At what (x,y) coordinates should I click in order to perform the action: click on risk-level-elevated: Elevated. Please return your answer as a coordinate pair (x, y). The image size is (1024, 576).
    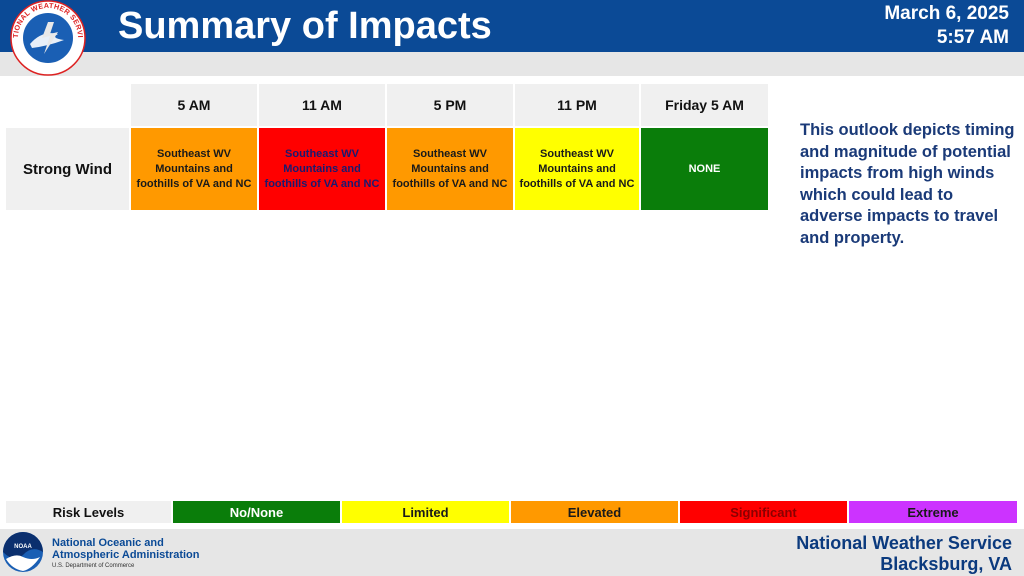
    Looking at the image, I should click on (594, 512).